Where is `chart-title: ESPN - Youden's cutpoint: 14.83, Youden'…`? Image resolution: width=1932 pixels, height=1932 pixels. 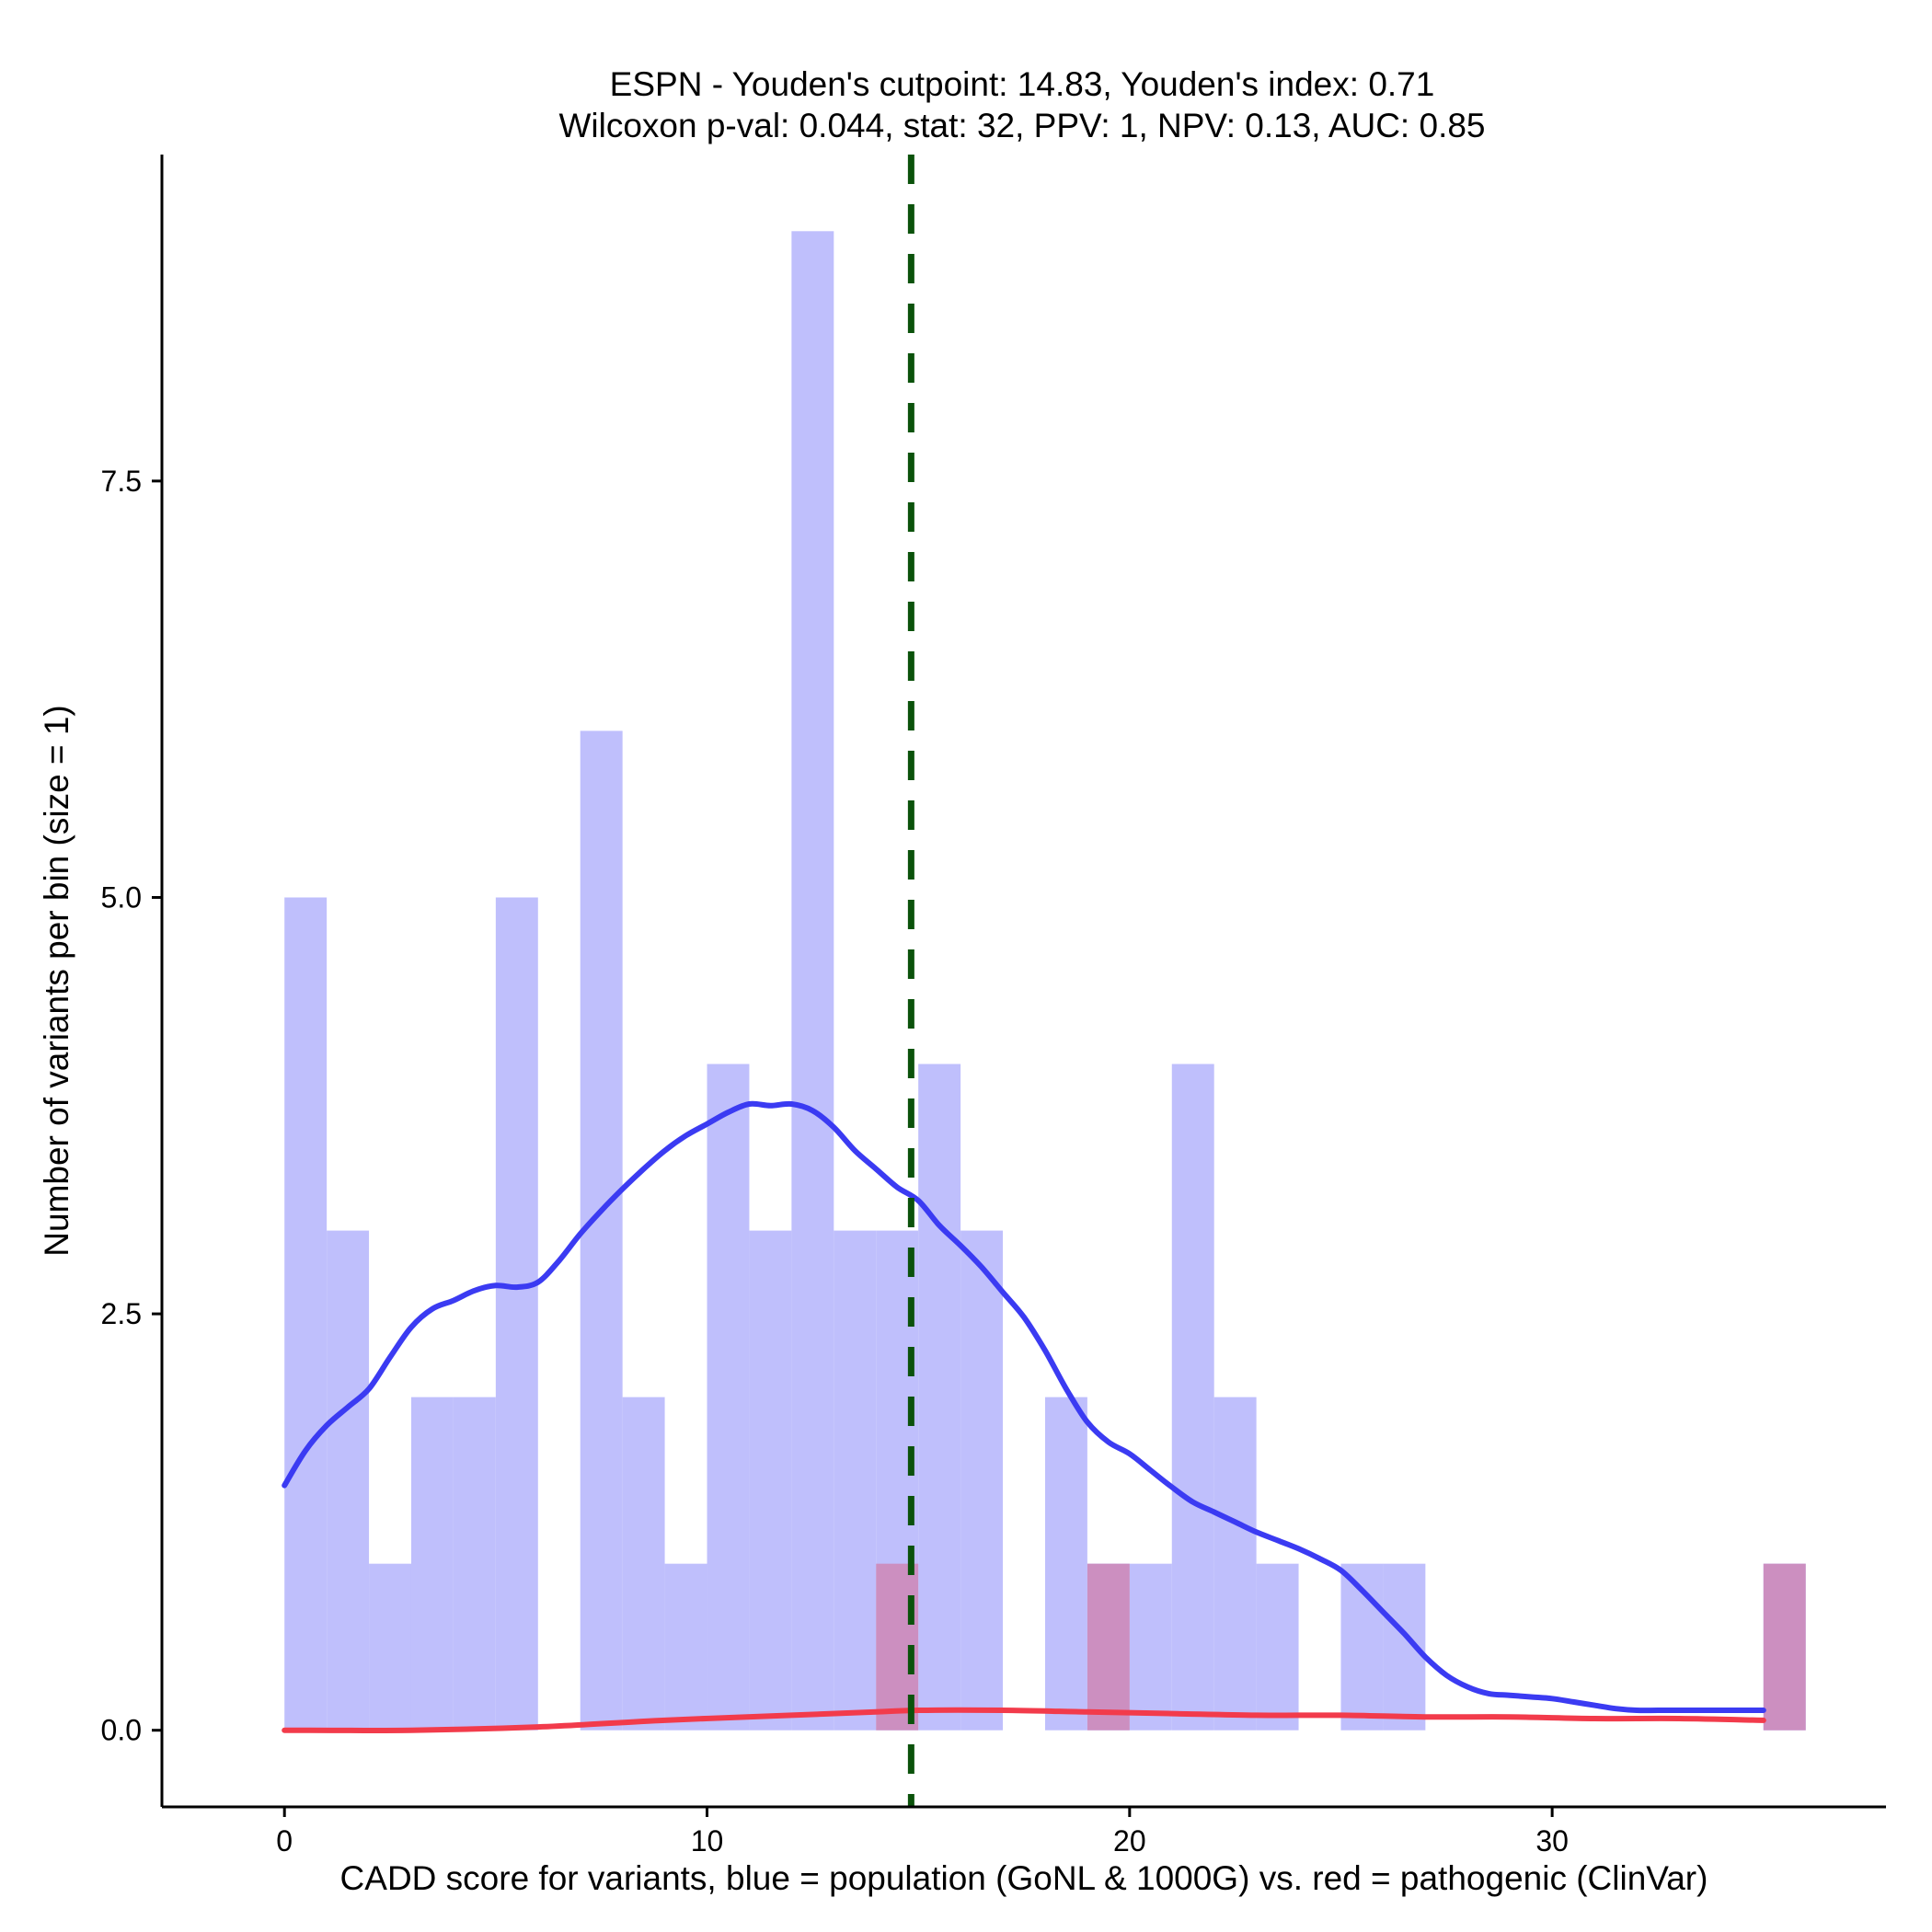 chart-title: ESPN - Youden's cutpoint: 14.83, Youden'… is located at coordinates (1022, 84).